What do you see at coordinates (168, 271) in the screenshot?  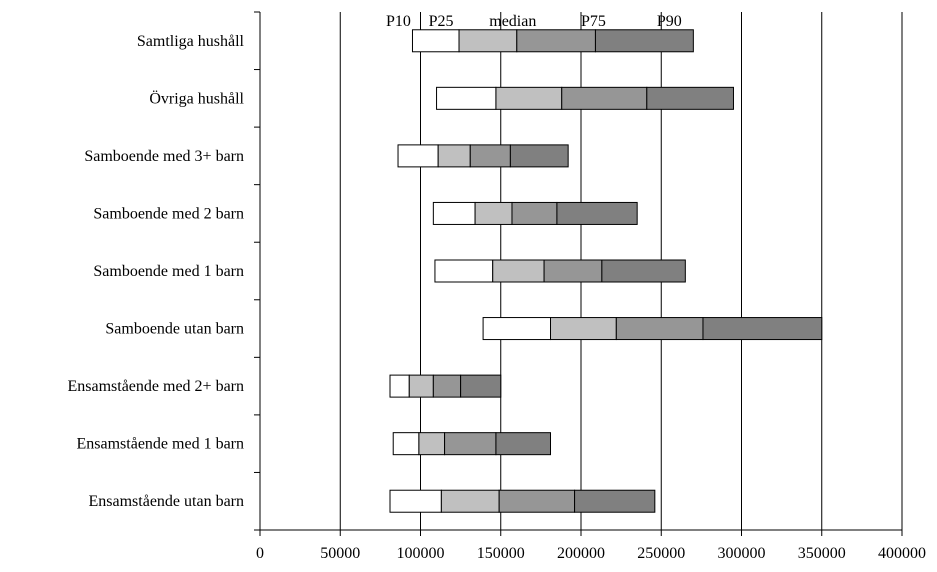 I see `category-label: Samboende med 1 barn` at bounding box center [168, 271].